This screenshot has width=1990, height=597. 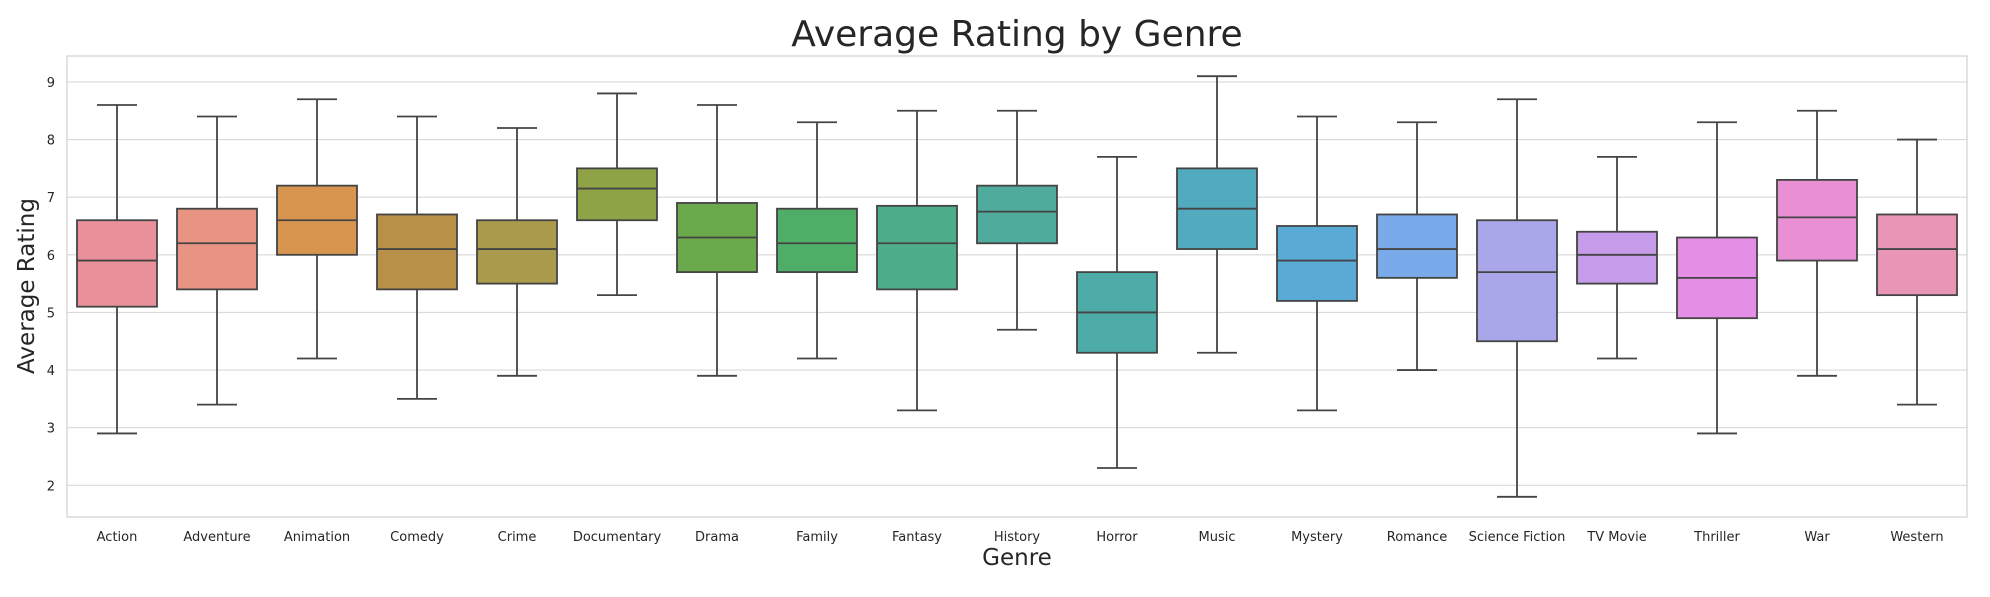 I want to click on x-tick-label: History, so click(x=1017, y=537).